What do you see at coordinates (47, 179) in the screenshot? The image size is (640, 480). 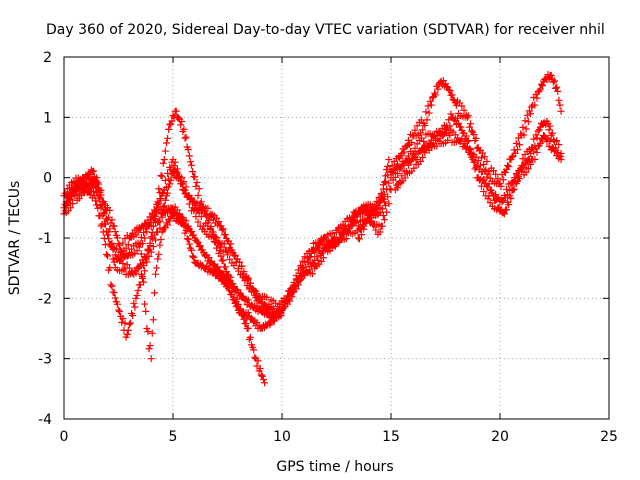 I see `y-tick-label: 0` at bounding box center [47, 179].